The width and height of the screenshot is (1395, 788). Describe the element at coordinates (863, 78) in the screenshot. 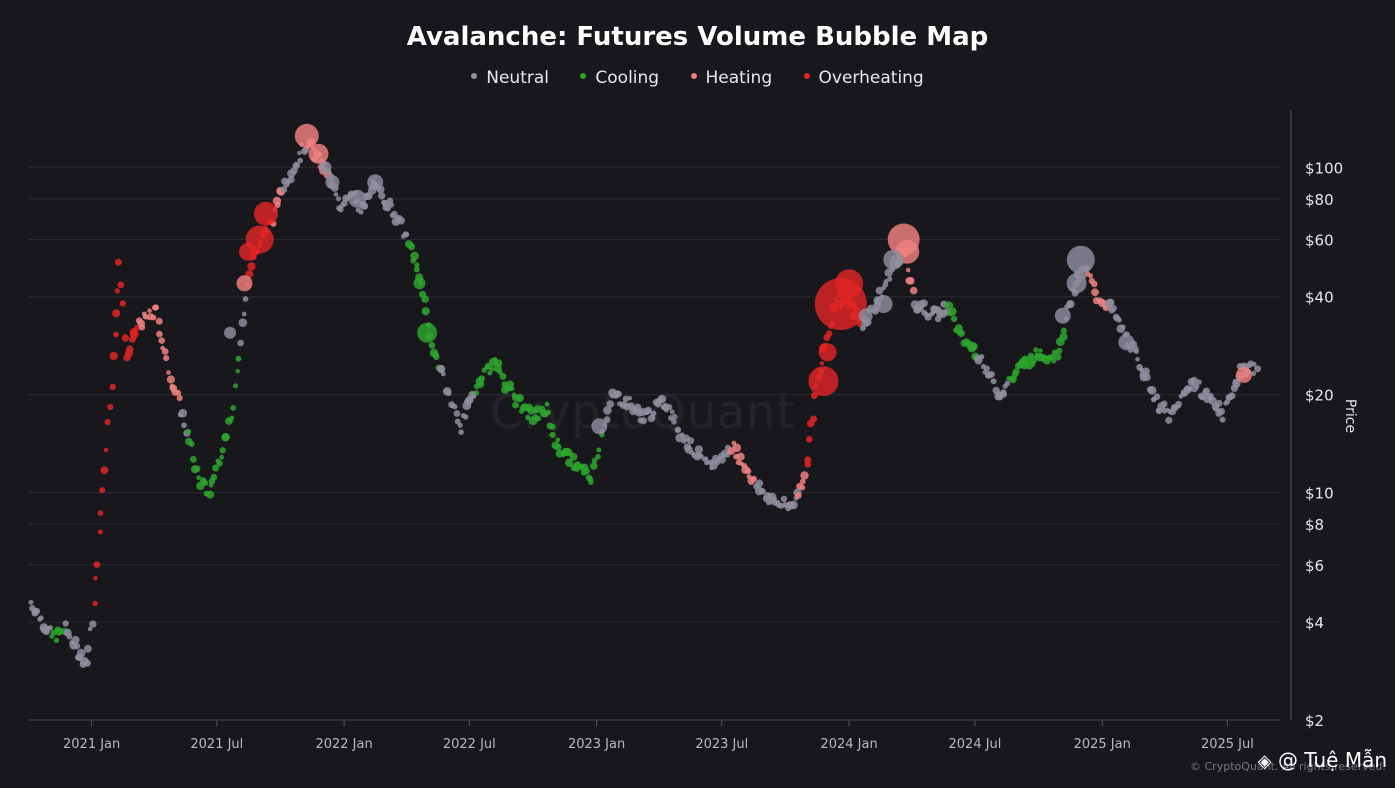

I see `legend-item-overheating: Overheating` at that location.